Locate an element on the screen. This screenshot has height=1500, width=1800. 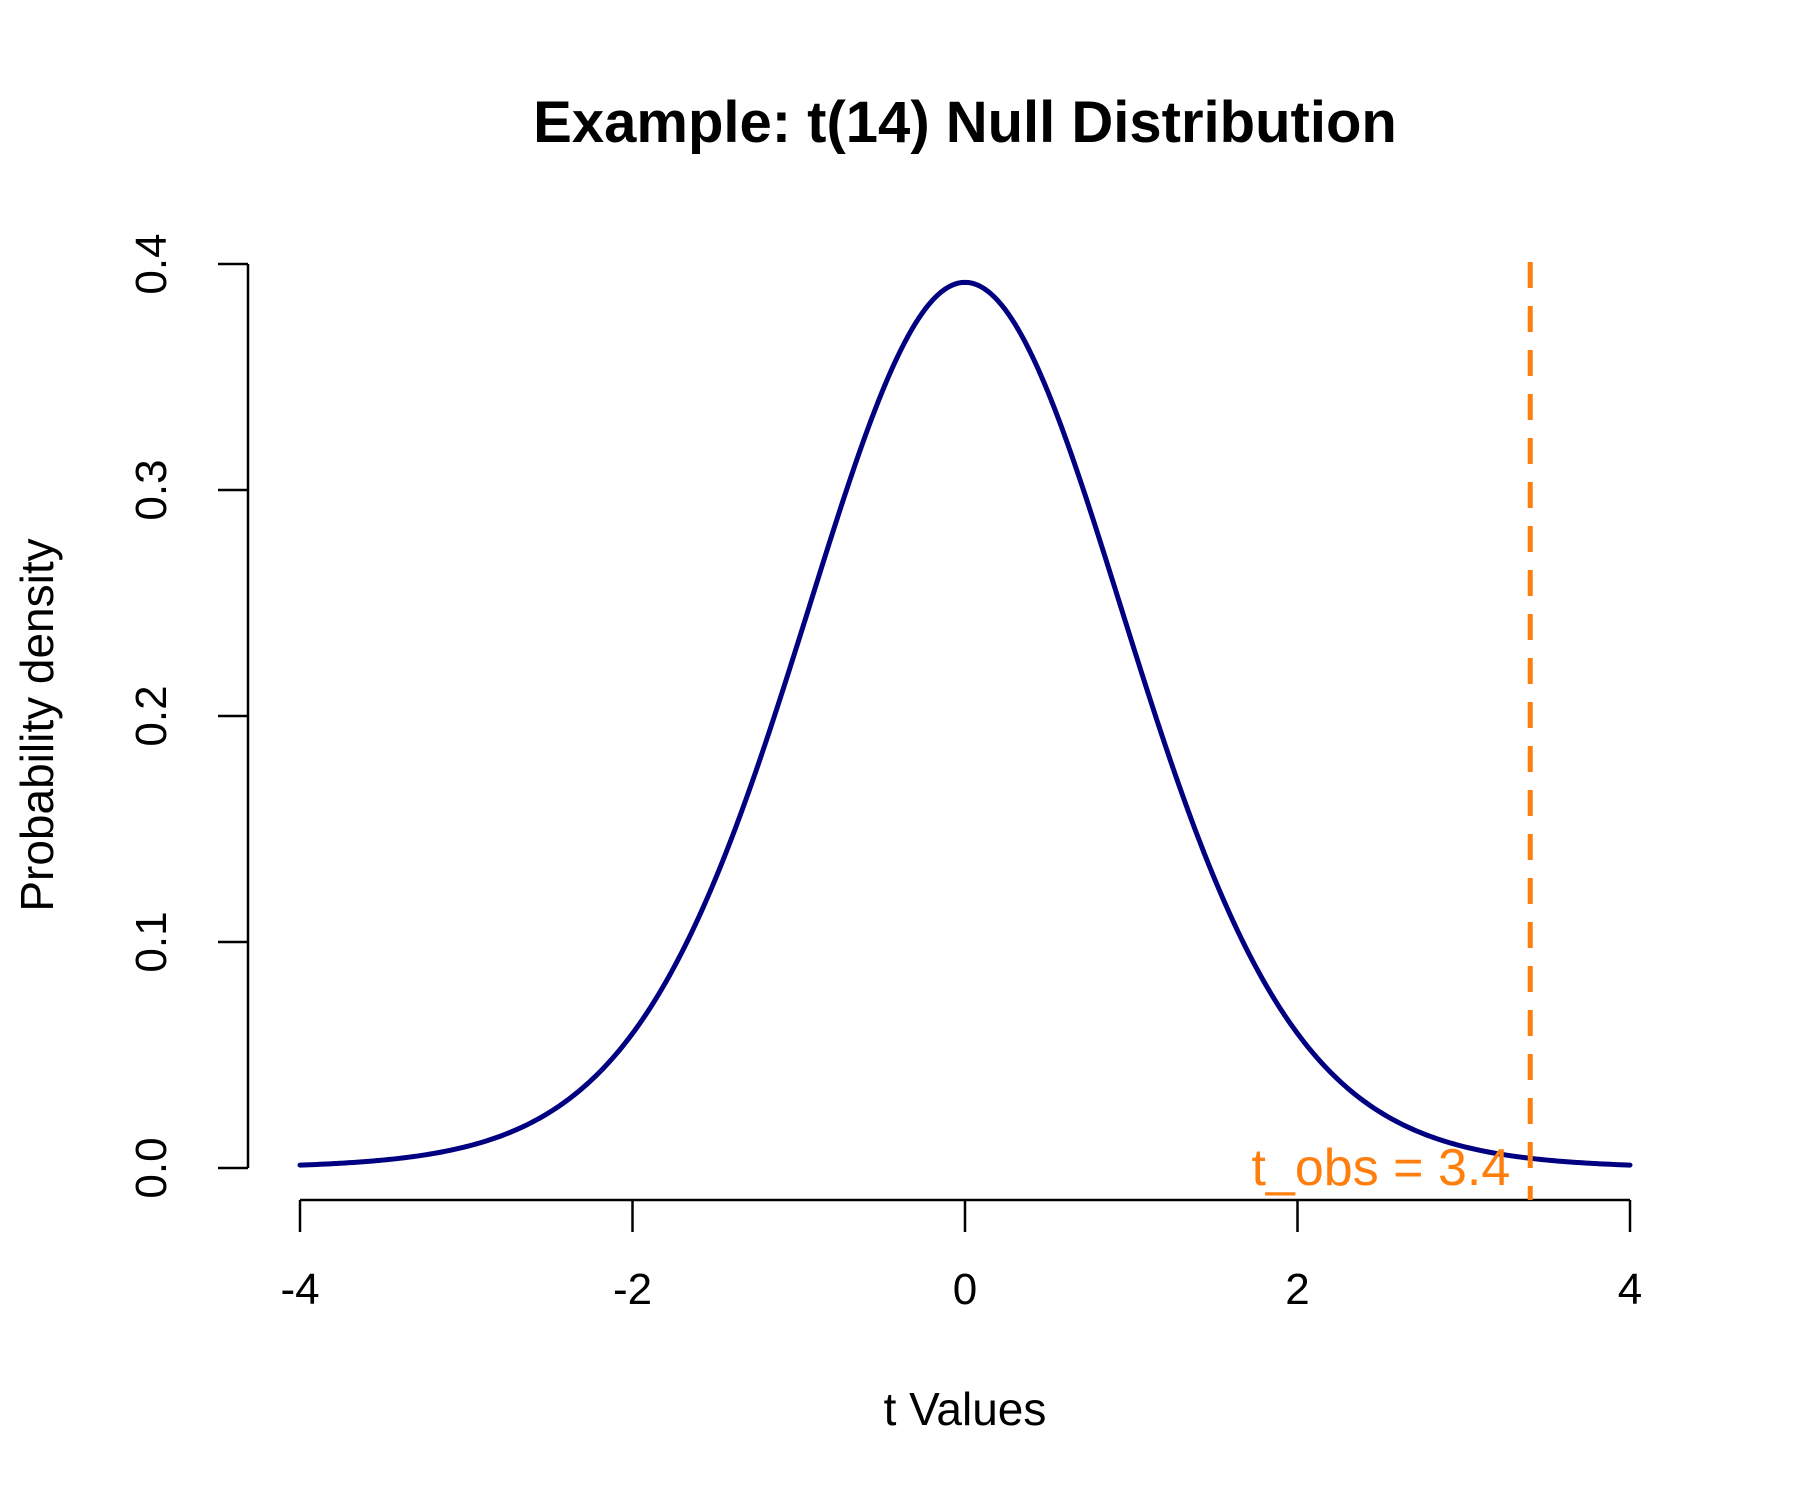
x-tick-label: 2 is located at coordinates (1297, 1289).